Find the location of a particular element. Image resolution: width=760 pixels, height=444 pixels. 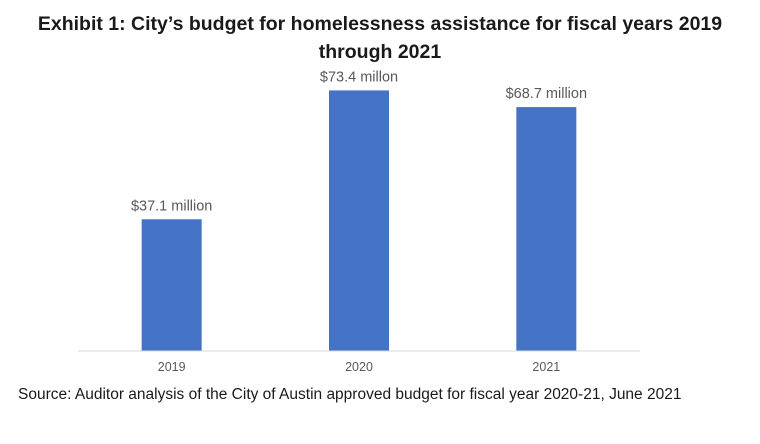

data-label-2019: $37.1 million is located at coordinates (171, 206).